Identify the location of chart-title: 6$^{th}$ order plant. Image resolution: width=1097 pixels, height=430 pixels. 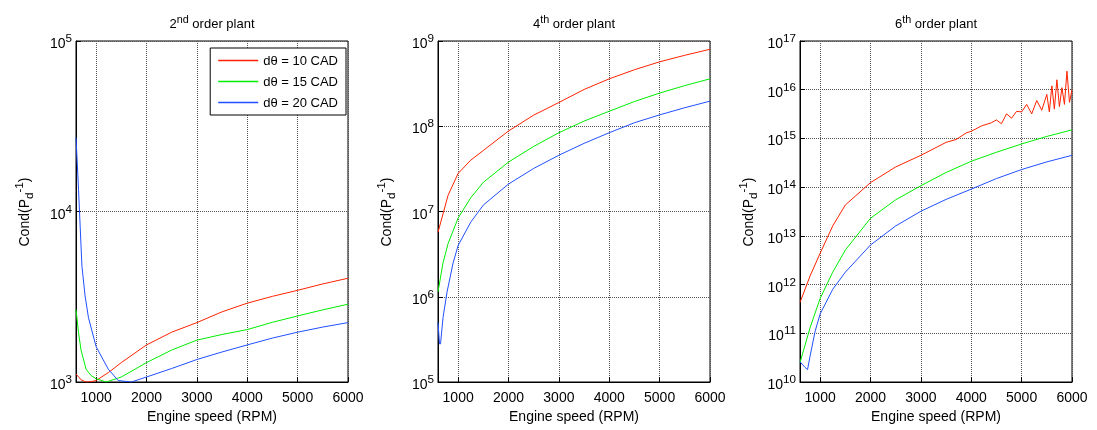
(936, 22).